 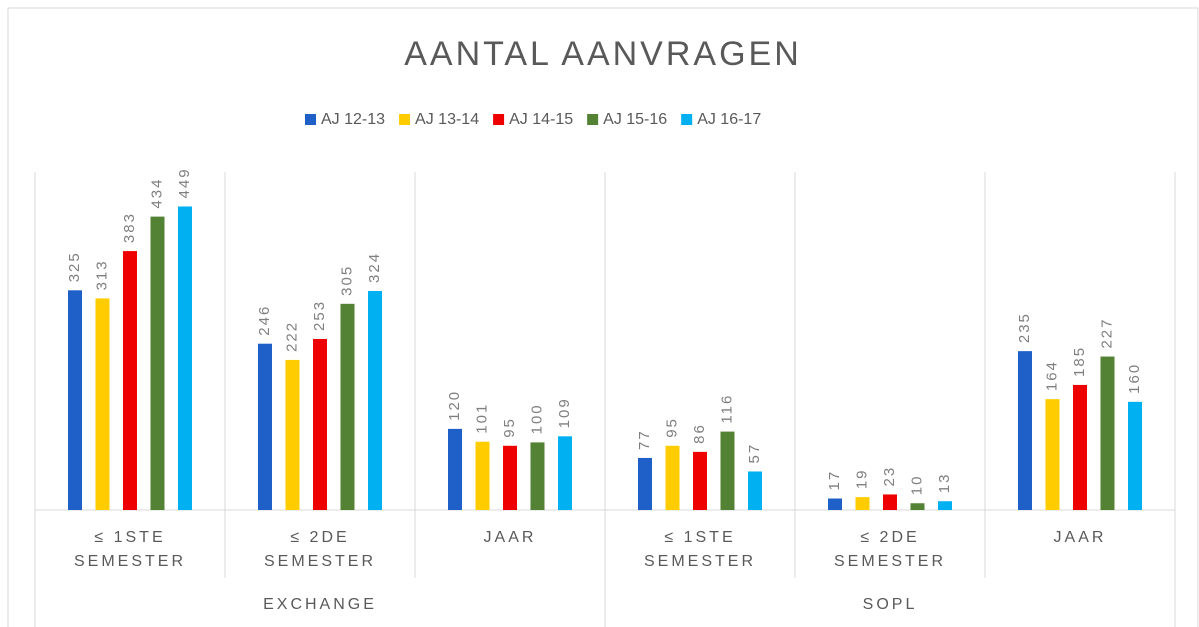 What do you see at coordinates (374, 267) in the screenshot?
I see `value-label: 324` at bounding box center [374, 267].